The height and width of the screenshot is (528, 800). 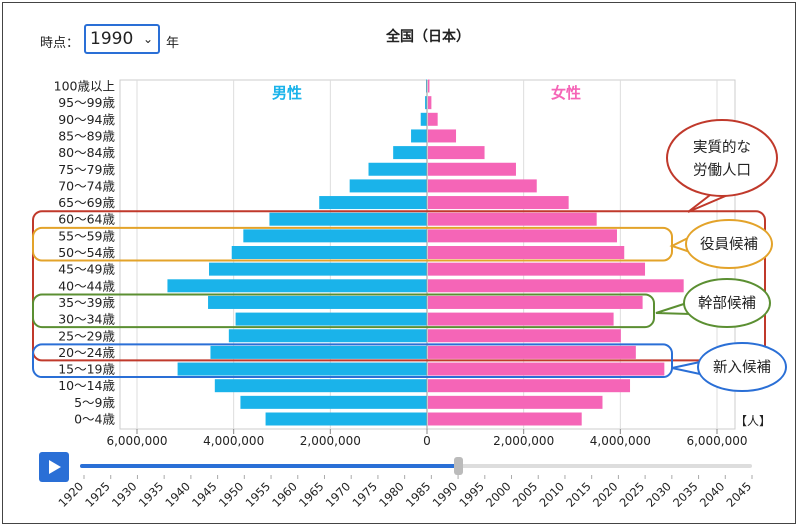 I want to click on timeline-year-label: 2045, so click(x=739, y=494).